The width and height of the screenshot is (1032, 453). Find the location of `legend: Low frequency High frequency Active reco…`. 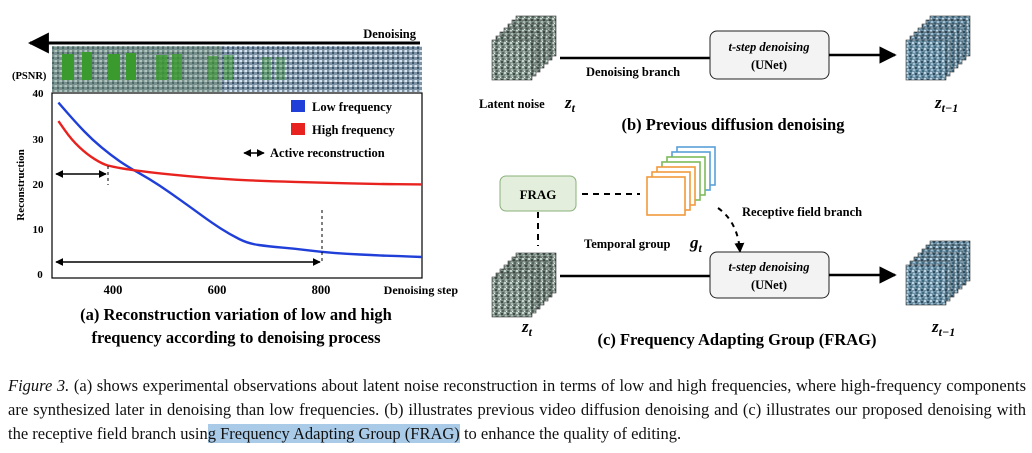

legend: Low frequency High frequency Active reco… is located at coordinates (319, 130).